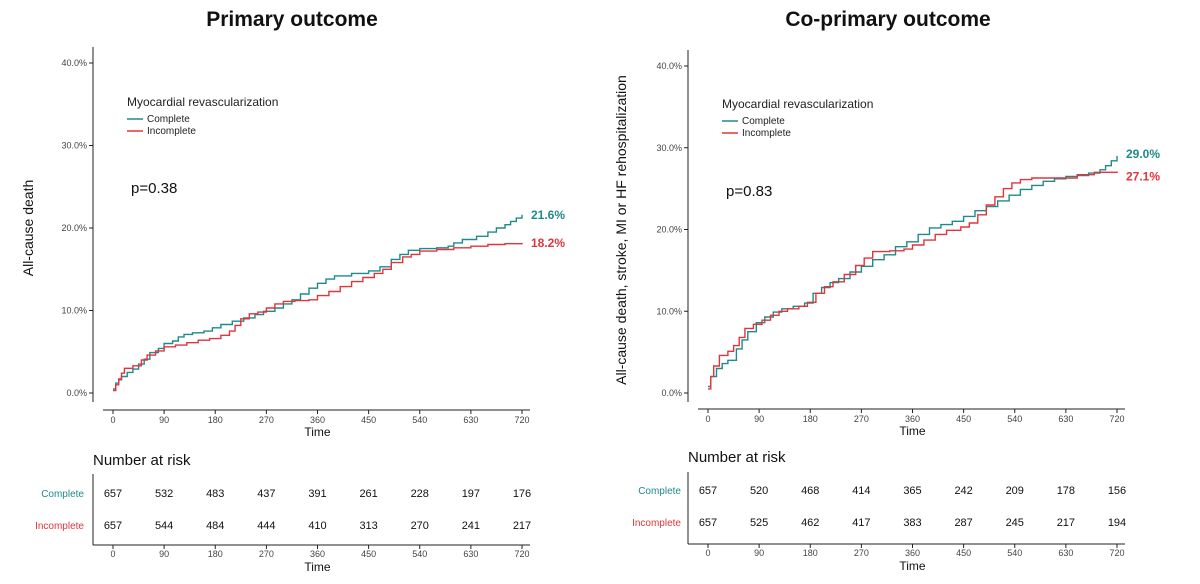 The width and height of the screenshot is (1200, 584). I want to click on end-label-incomplete: 18.2%, so click(548, 243).